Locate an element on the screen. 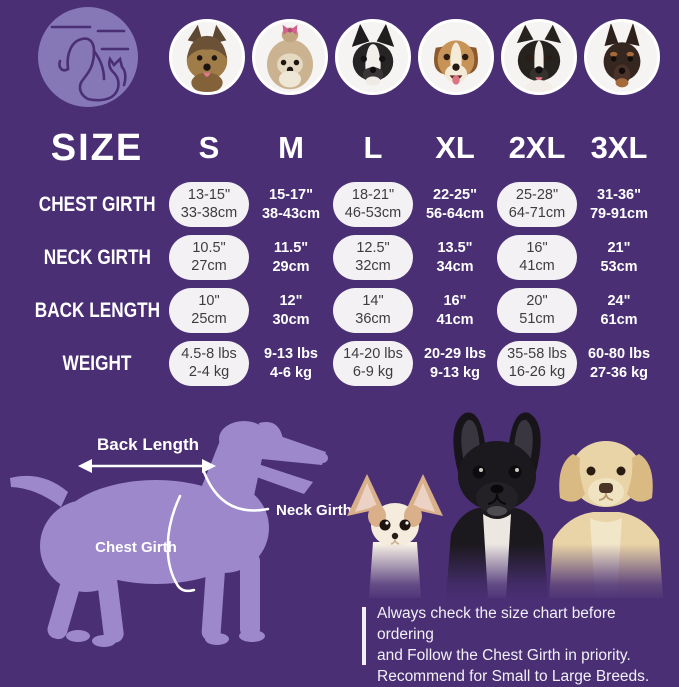  value-pill: 35-58 lbs 16-26 kg is located at coordinates (537, 363).